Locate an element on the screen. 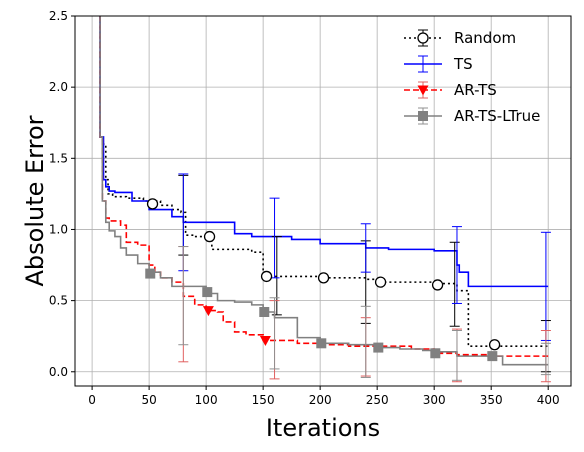 The image size is (584, 452). y-tick-label: 0.0 is located at coordinates (58, 372).